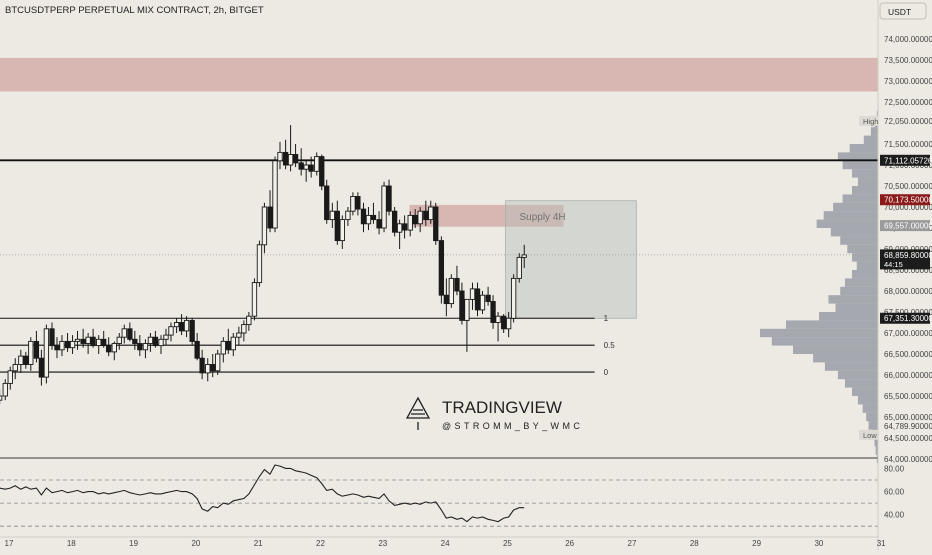 The image size is (932, 555). What do you see at coordinates (908, 144) in the screenshot?
I see `price-tick-label: 71,500.00000` at bounding box center [908, 144].